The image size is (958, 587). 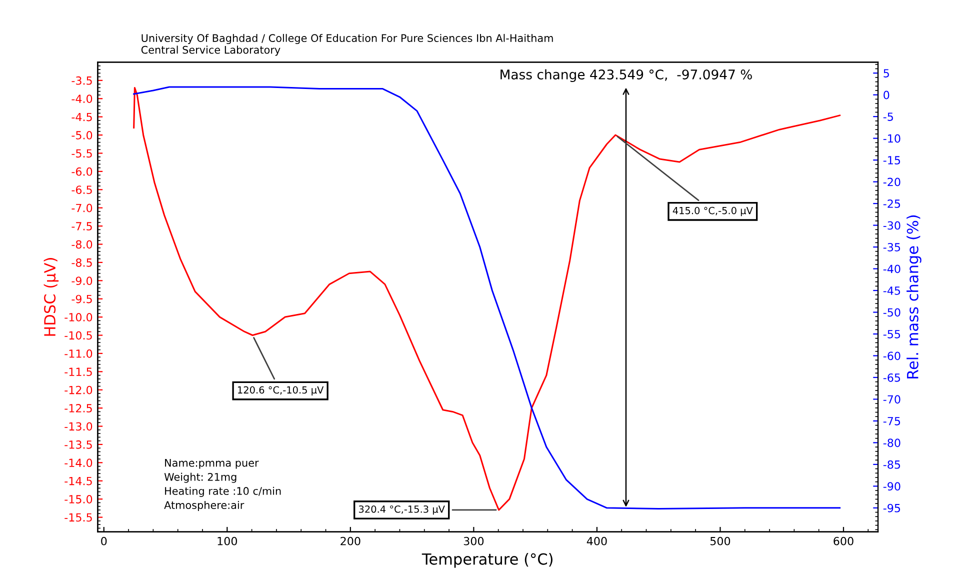 What do you see at coordinates (78, 499) in the screenshot?
I see `y-tick-label: -15.0` at bounding box center [78, 499].